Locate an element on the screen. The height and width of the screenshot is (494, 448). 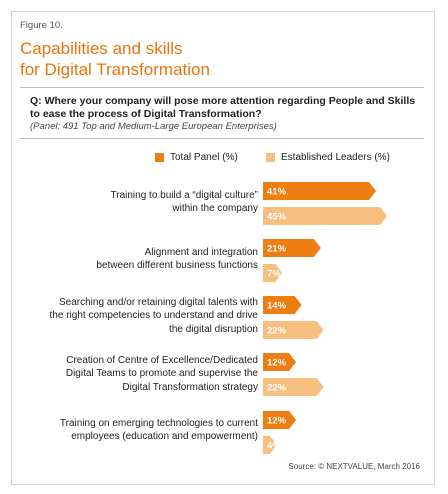
source-note: Source: © NEXTVALUE, March 2016 is located at coordinates (354, 466).